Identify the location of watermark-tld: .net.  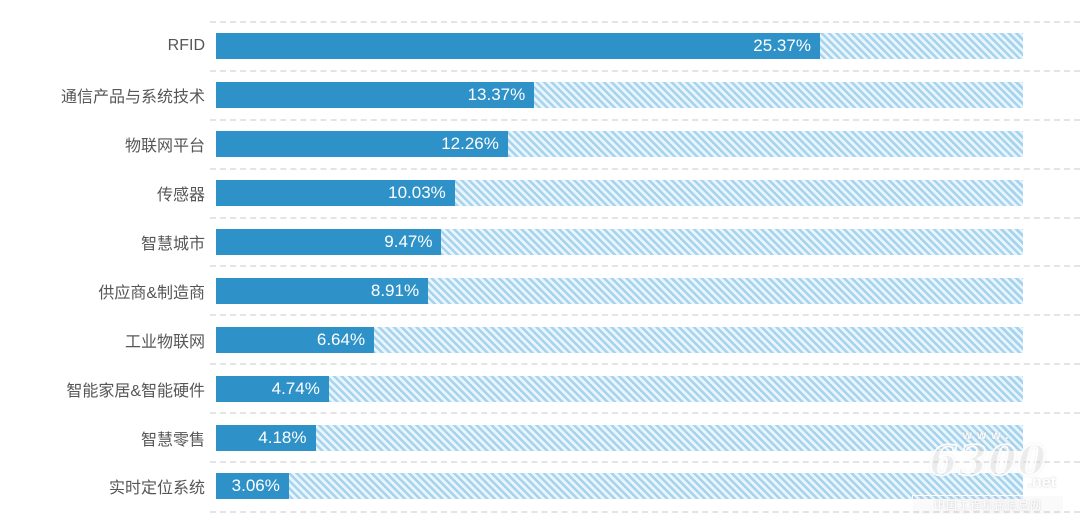
(1041, 482).